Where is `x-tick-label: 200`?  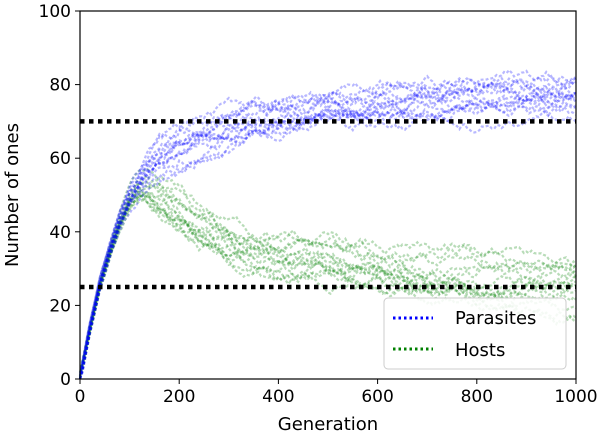
x-tick-label: 200 is located at coordinates (179, 397).